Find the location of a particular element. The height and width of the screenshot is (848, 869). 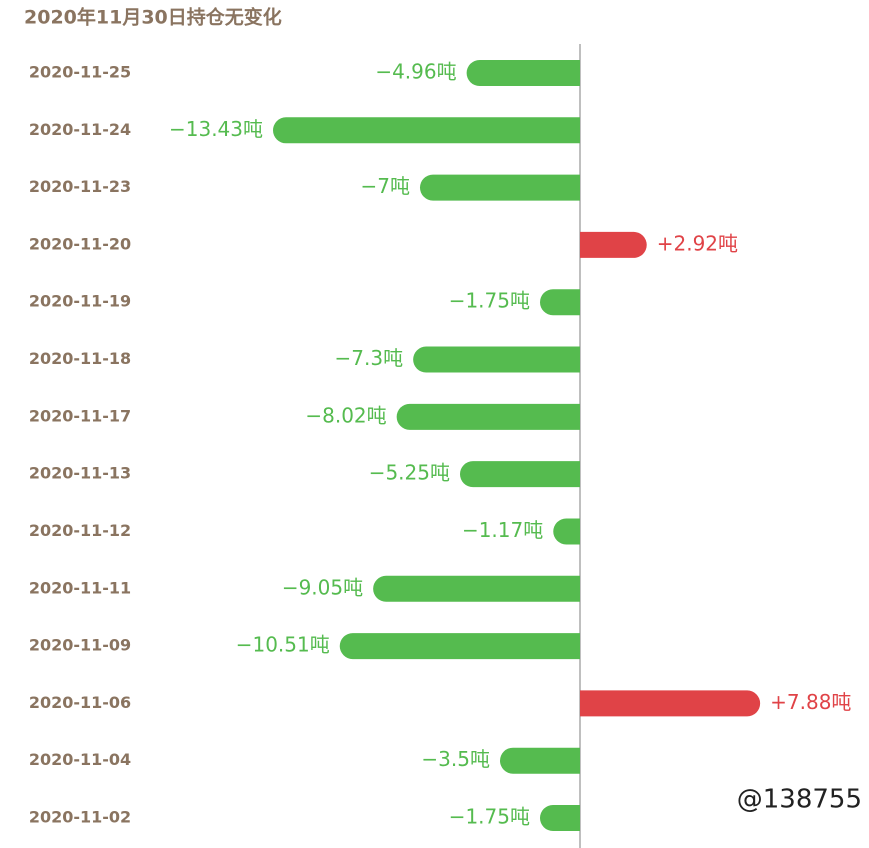

y-tick-label: 2020-11-11 is located at coordinates (80, 587).